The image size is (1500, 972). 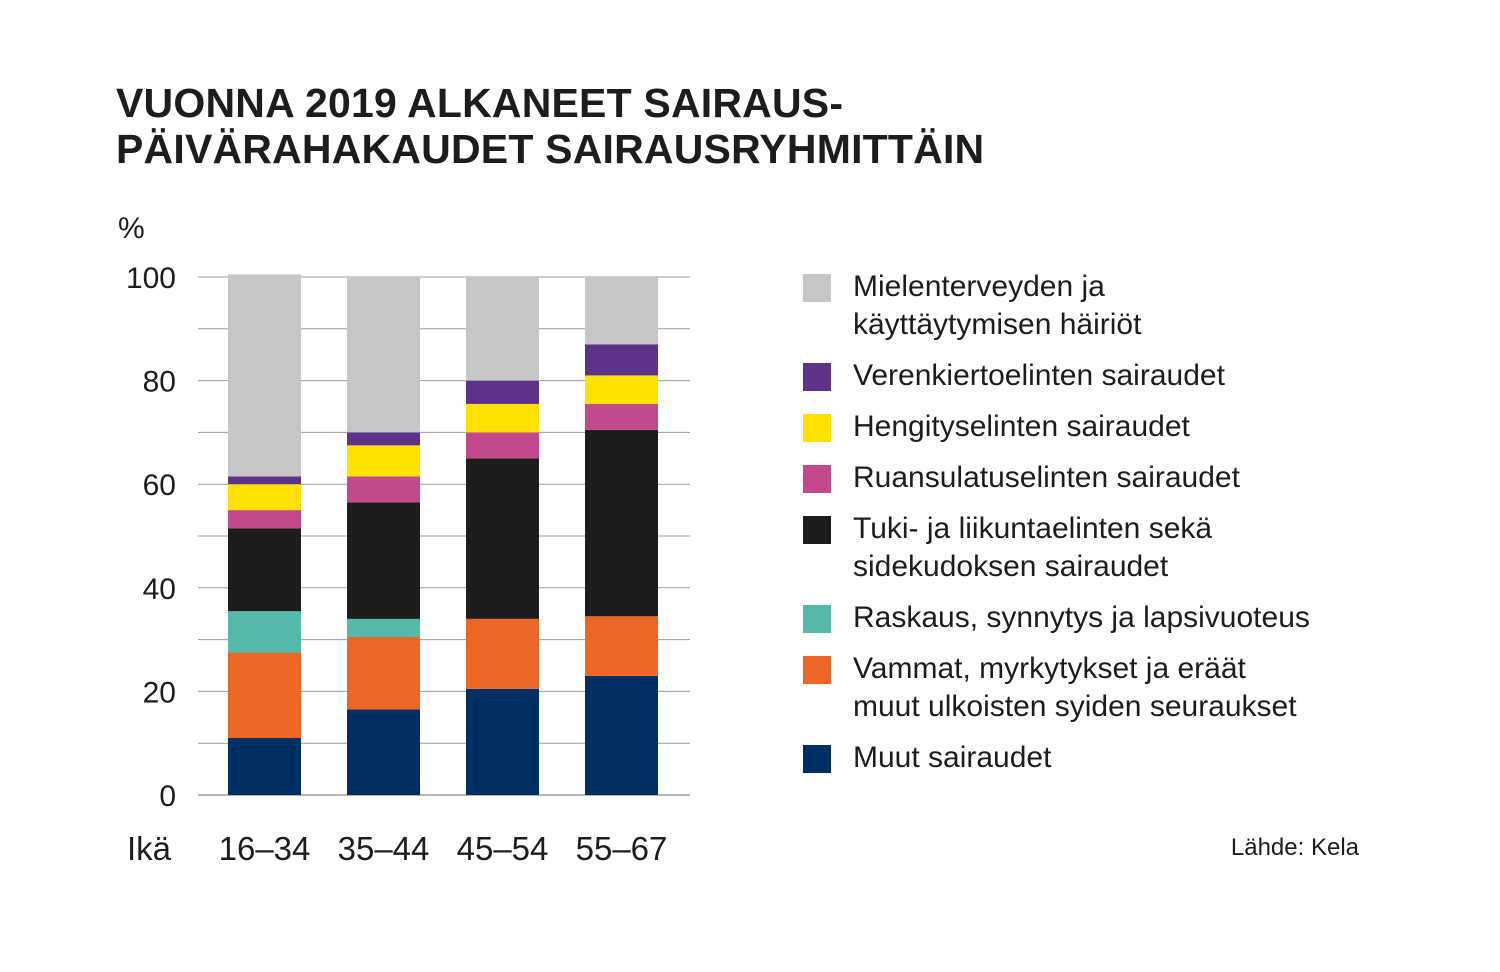 What do you see at coordinates (384, 848) in the screenshot?
I see `x-tick-label: 35–44` at bounding box center [384, 848].